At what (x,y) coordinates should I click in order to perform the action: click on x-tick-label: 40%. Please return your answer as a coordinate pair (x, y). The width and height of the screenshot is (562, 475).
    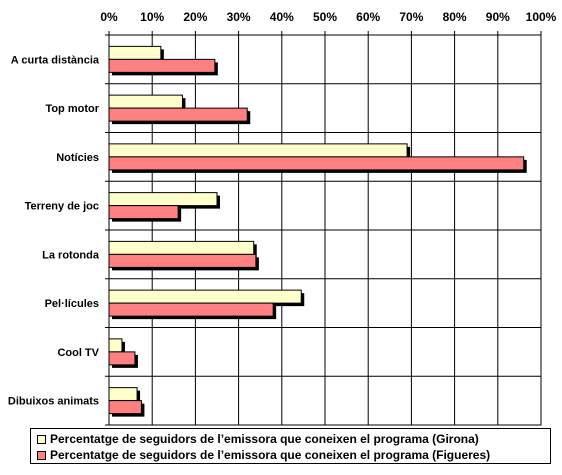
    Looking at the image, I should click on (282, 17).